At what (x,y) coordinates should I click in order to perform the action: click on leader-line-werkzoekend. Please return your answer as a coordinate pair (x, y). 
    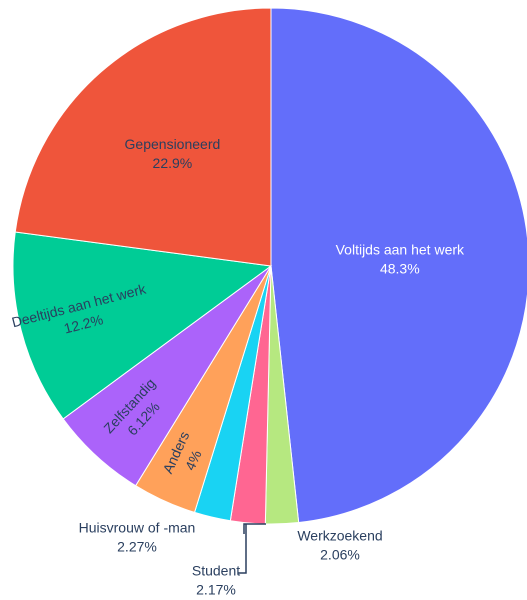
    Looking at the image, I should click on (254, 528).